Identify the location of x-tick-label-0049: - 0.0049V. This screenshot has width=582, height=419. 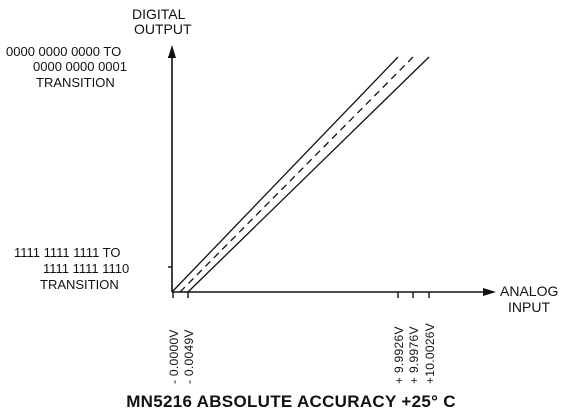
(189, 356).